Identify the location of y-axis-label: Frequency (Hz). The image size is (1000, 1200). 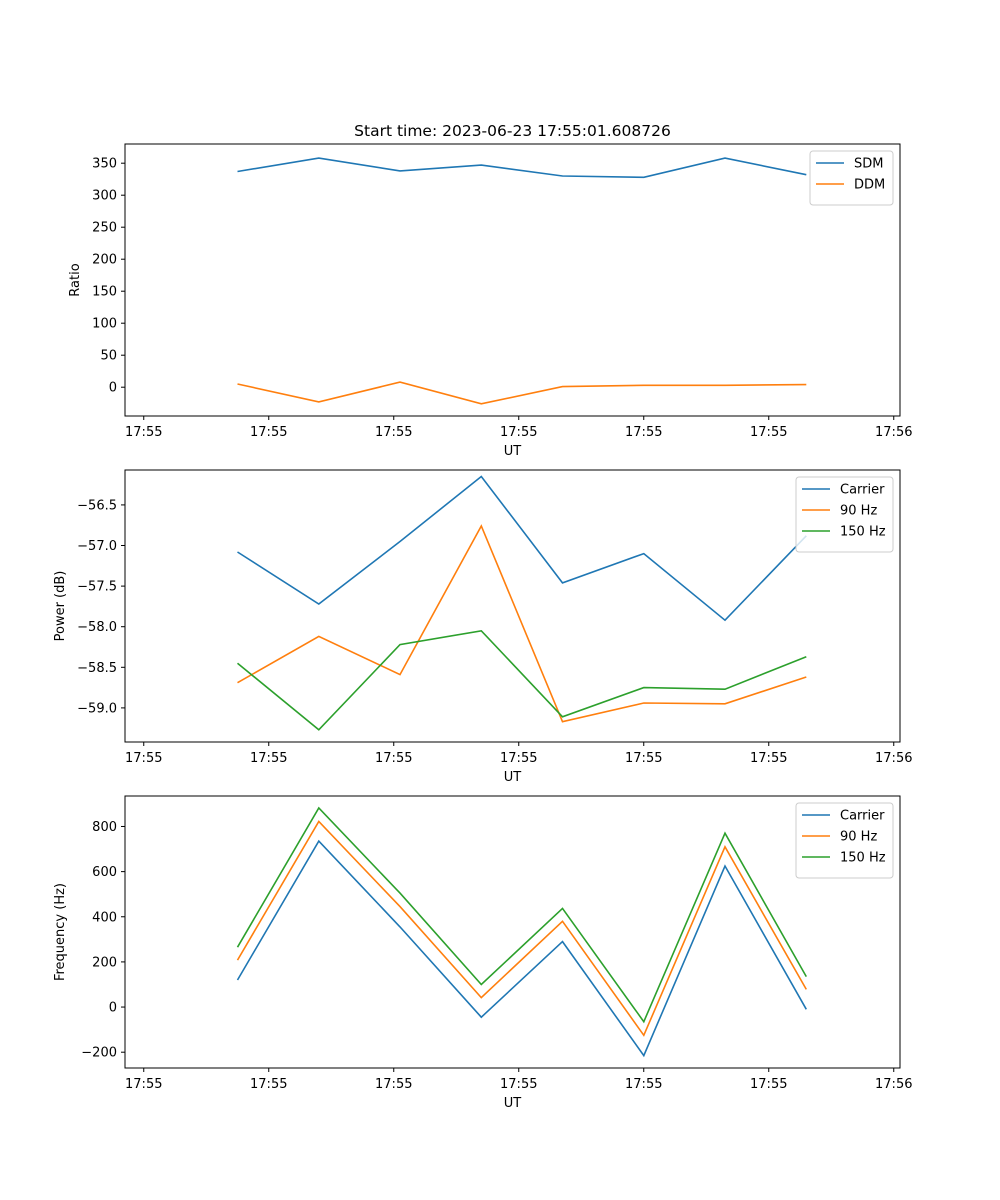
(60, 932).